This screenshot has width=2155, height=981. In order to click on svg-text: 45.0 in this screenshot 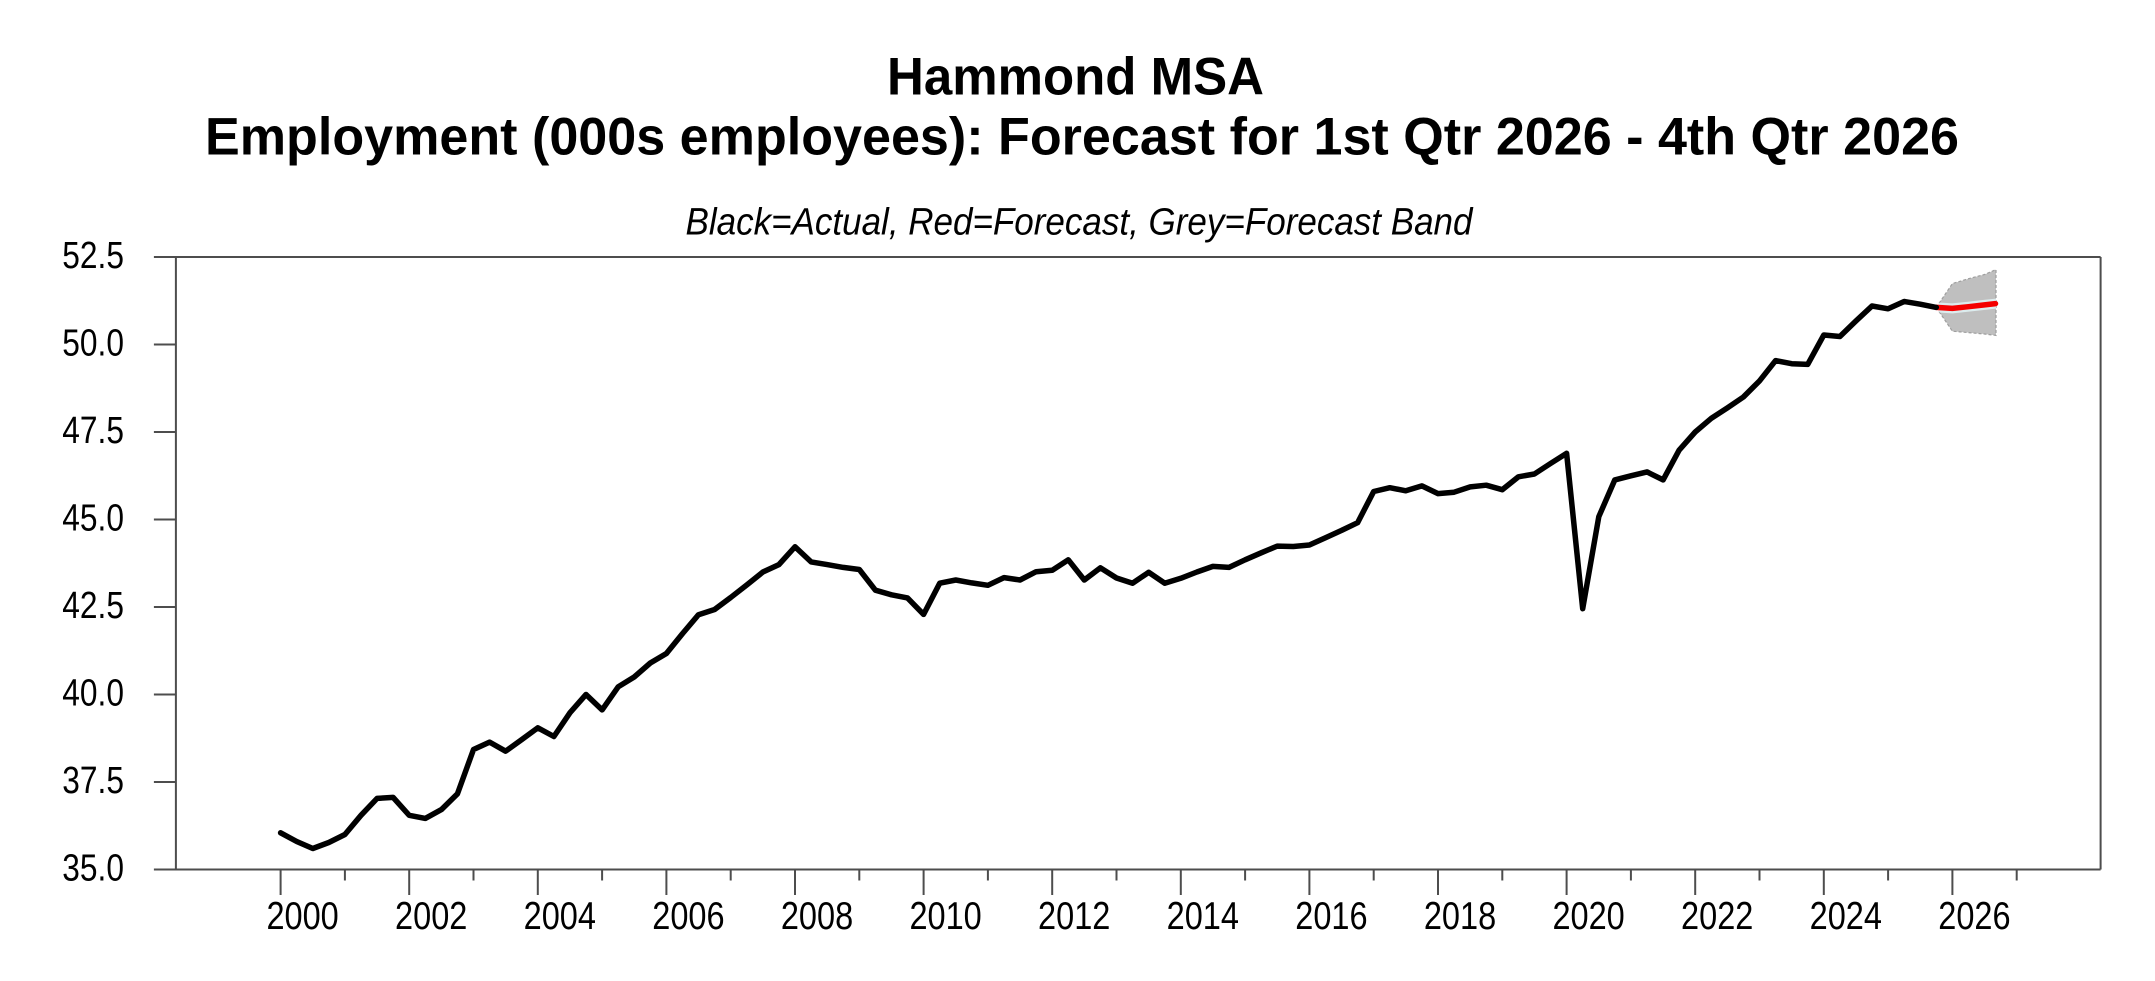, I will do `click(93, 519)`.